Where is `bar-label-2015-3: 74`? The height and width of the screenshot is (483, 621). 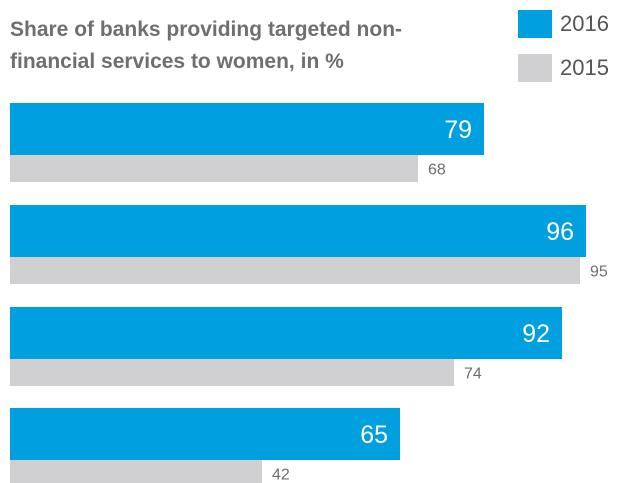
bar-label-2015-3: 74 is located at coordinates (473, 374).